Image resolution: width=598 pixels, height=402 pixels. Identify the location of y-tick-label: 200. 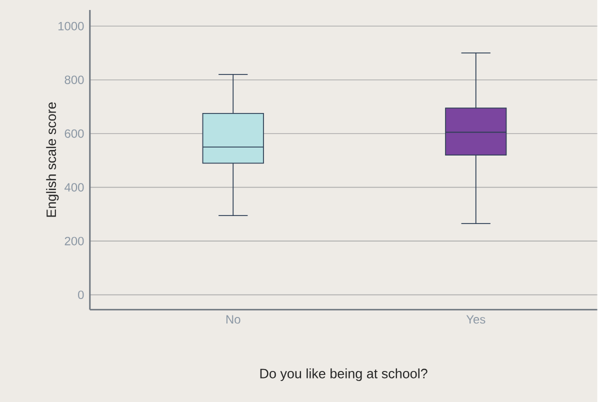
(74, 241).